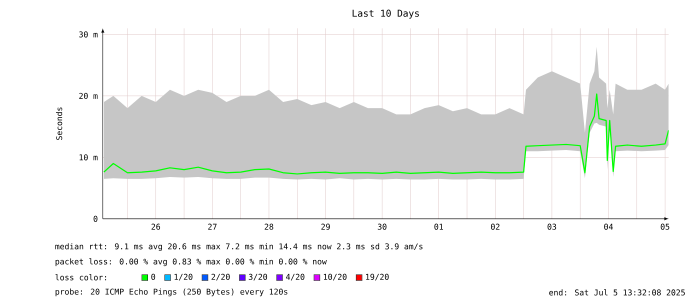  Describe the element at coordinates (269, 227) in the screenshot. I see `x-tick-label: 28` at that location.